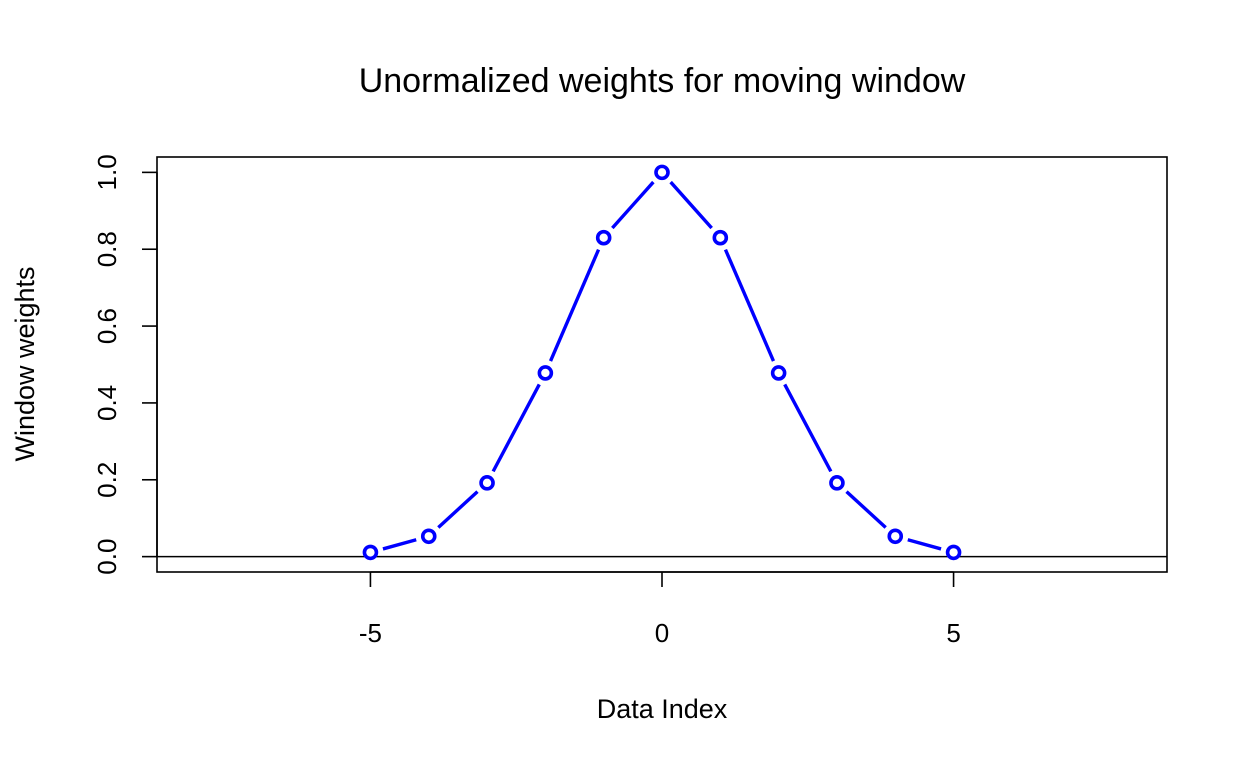 The image size is (1248, 768). Describe the element at coordinates (953, 633) in the screenshot. I see `x-tick-label: 5` at that location.